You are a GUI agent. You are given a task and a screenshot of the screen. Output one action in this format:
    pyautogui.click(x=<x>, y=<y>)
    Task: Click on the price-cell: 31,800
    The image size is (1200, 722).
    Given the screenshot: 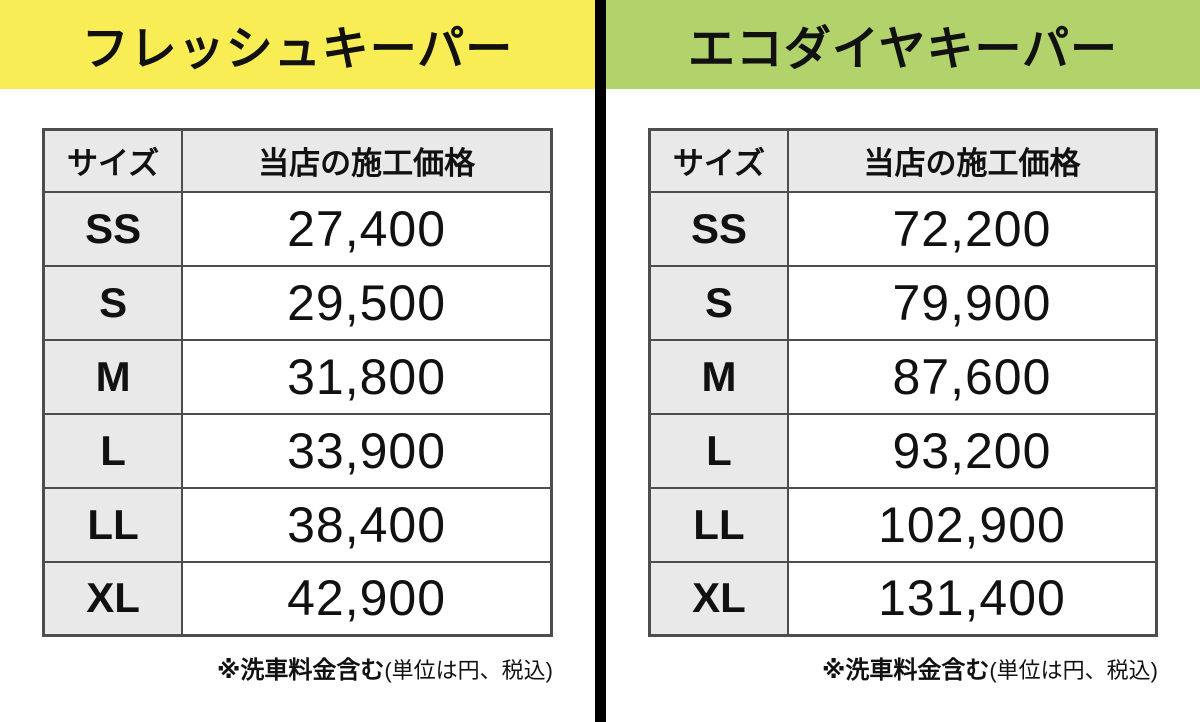 What is the action you would take?
    pyautogui.click(x=367, y=376)
    